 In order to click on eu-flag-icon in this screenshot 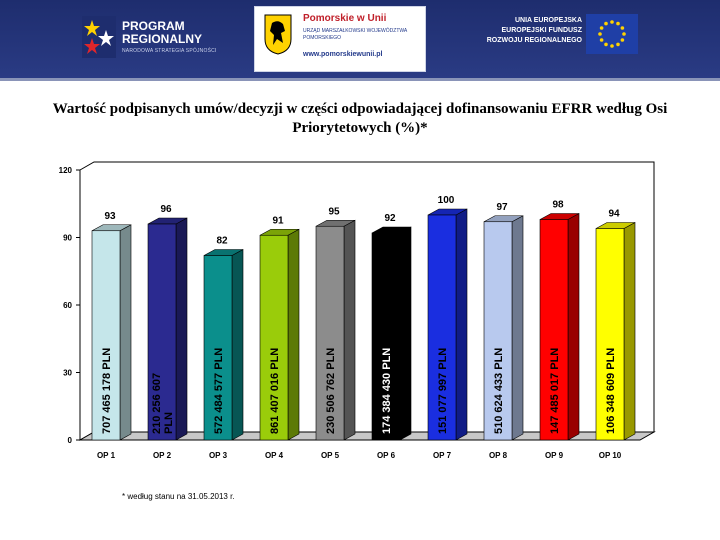, I will do `click(612, 34)`.